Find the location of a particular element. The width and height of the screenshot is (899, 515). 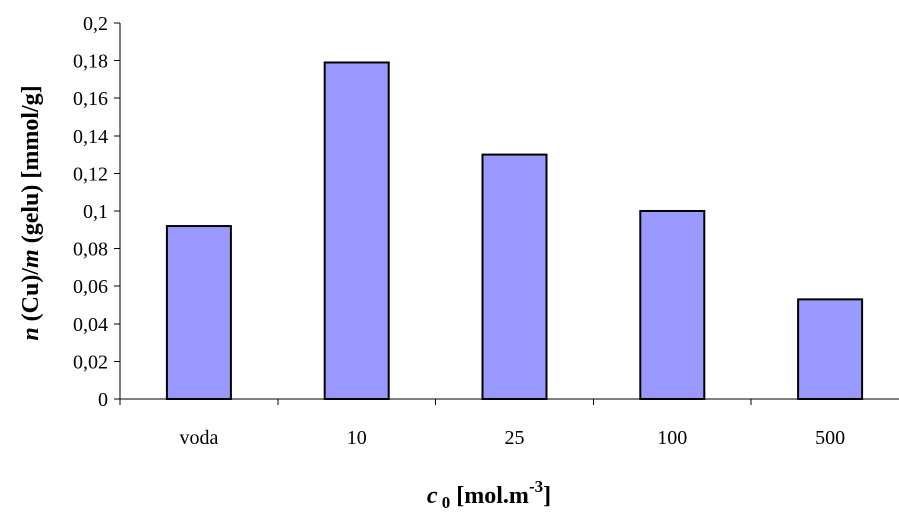

x-ticks-group: voda 10 25 100 500 is located at coordinates (482, 424).